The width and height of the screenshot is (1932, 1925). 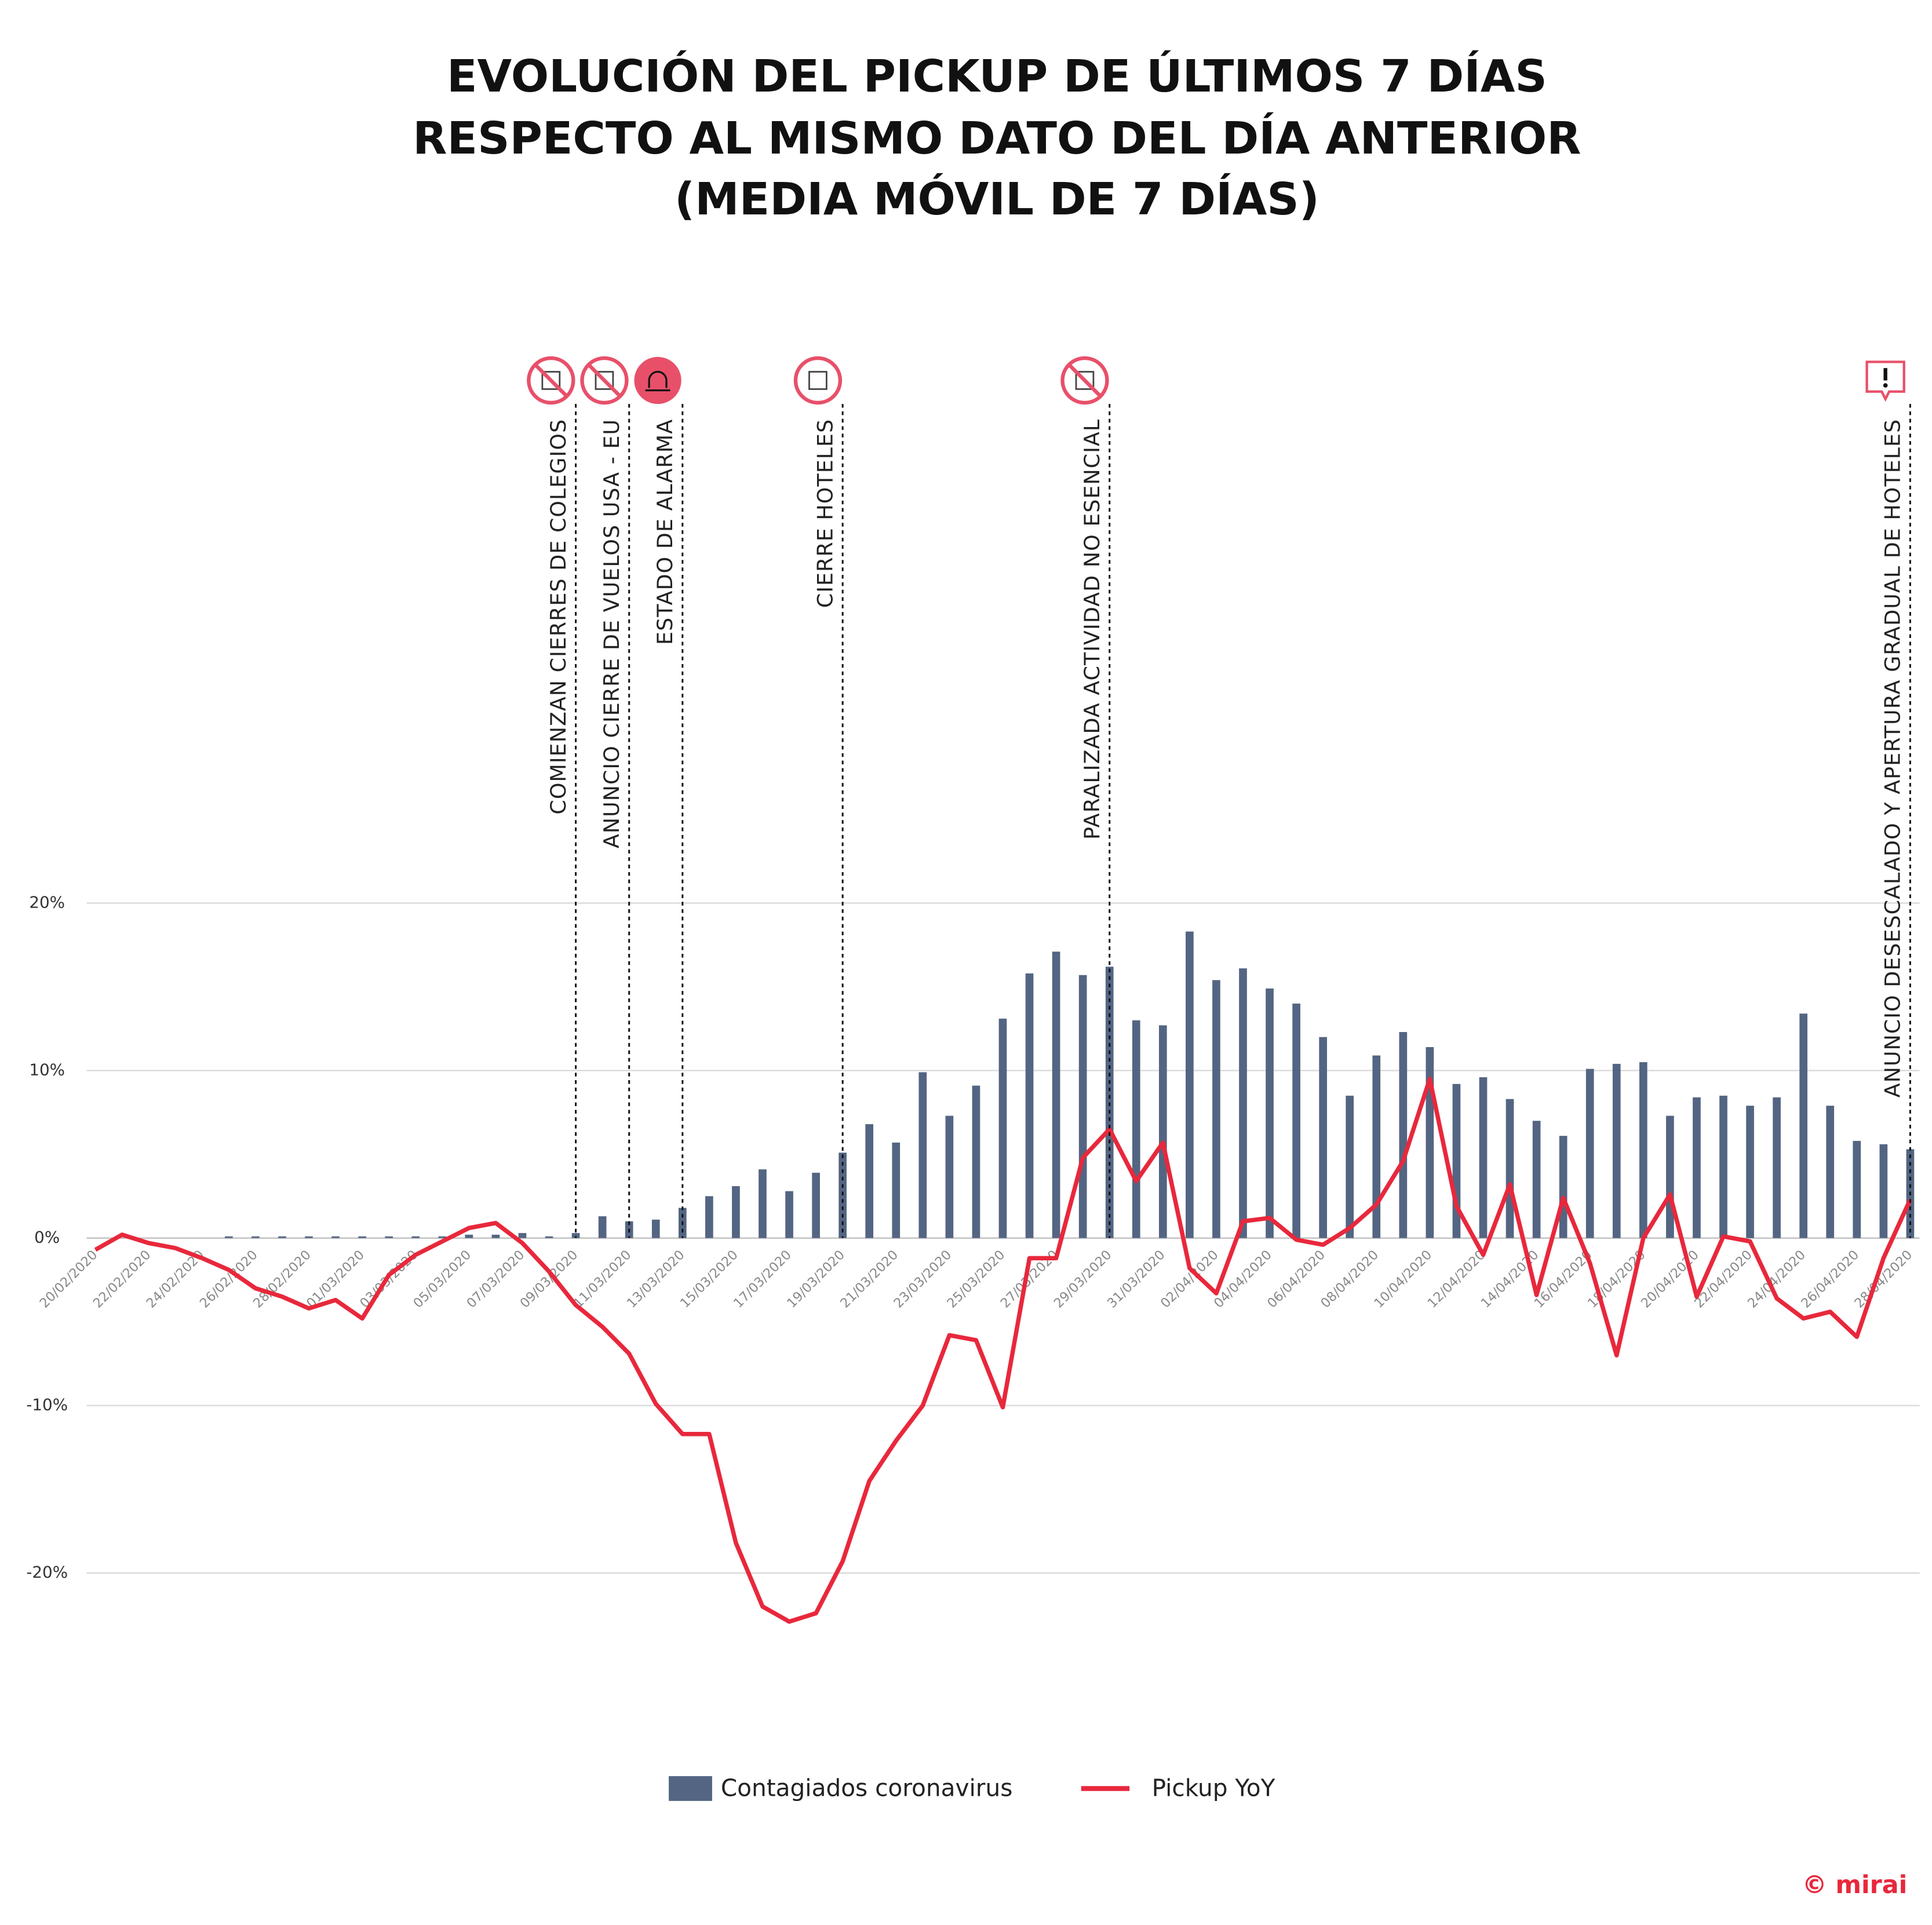 I want to click on legend-swatch, so click(x=690, y=1788).